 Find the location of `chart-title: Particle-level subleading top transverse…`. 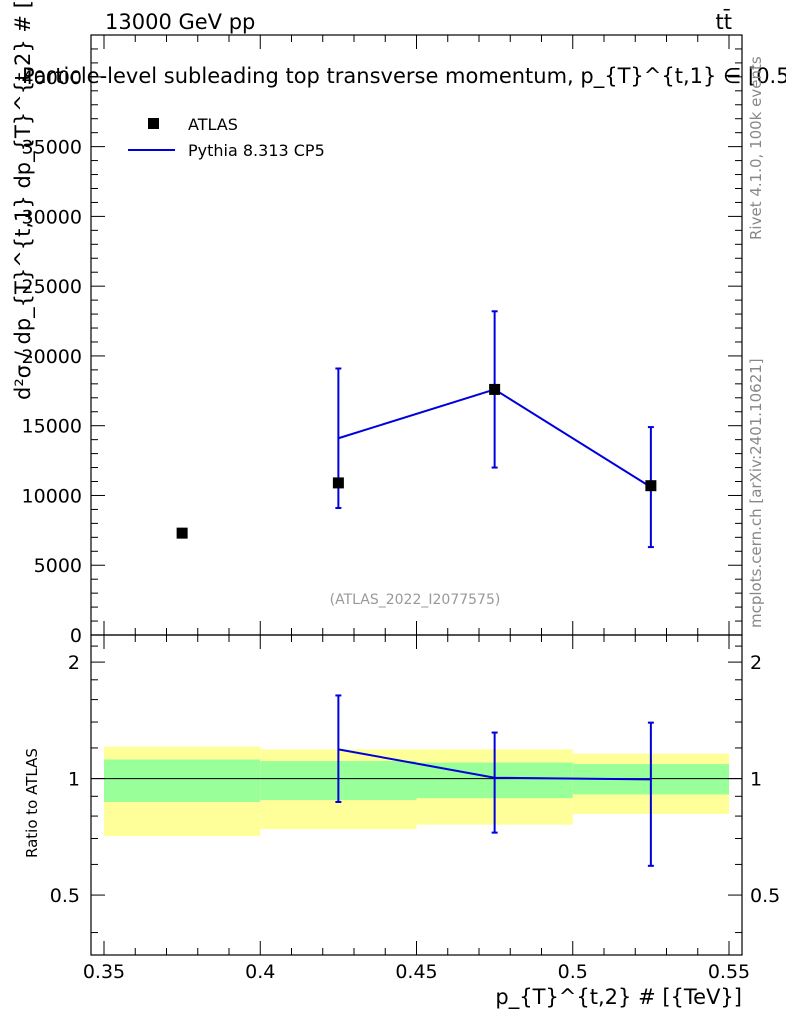

chart-title: Particle-level subleading top transverse… is located at coordinates (404, 76).